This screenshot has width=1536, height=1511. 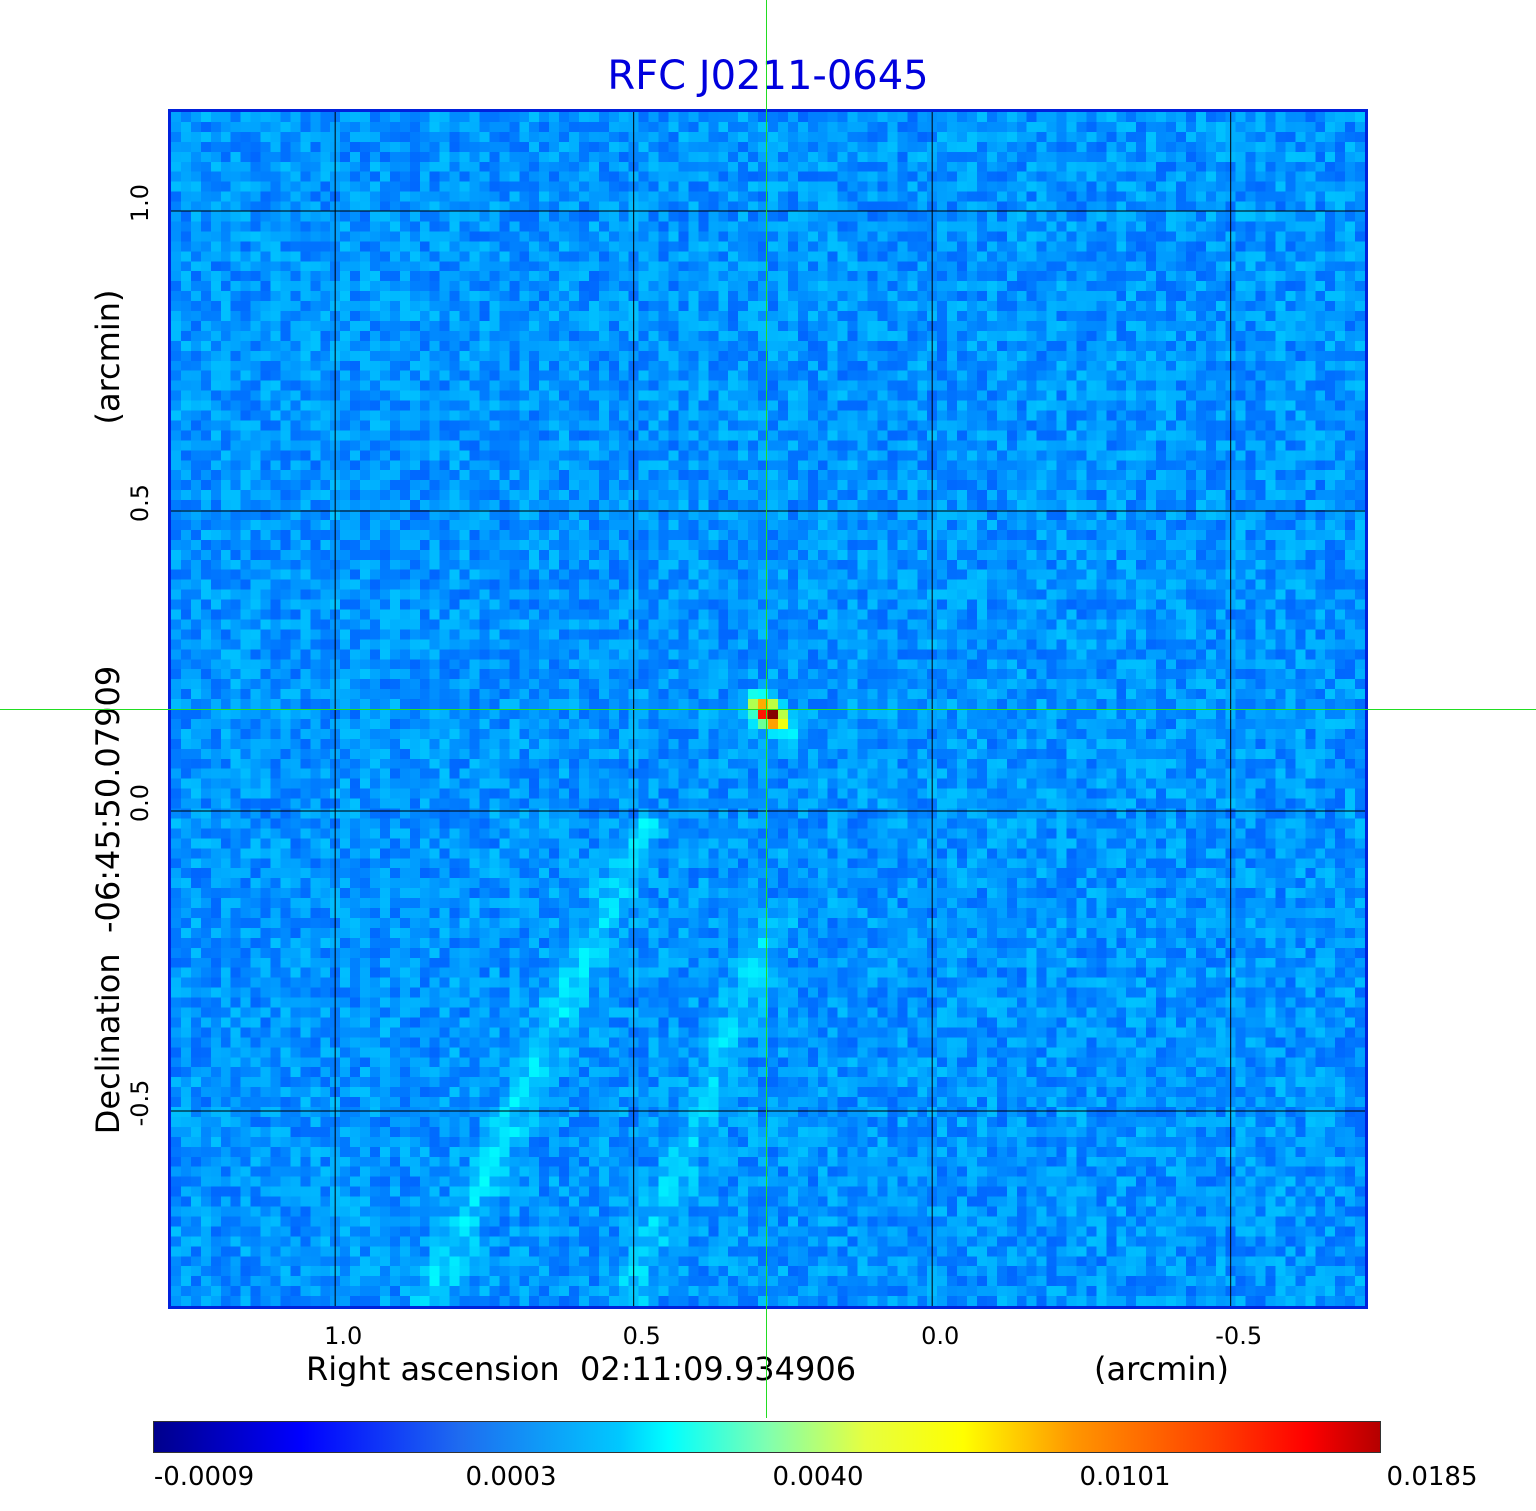 I want to click on crosshair-horizontal, so click(x=768, y=709).